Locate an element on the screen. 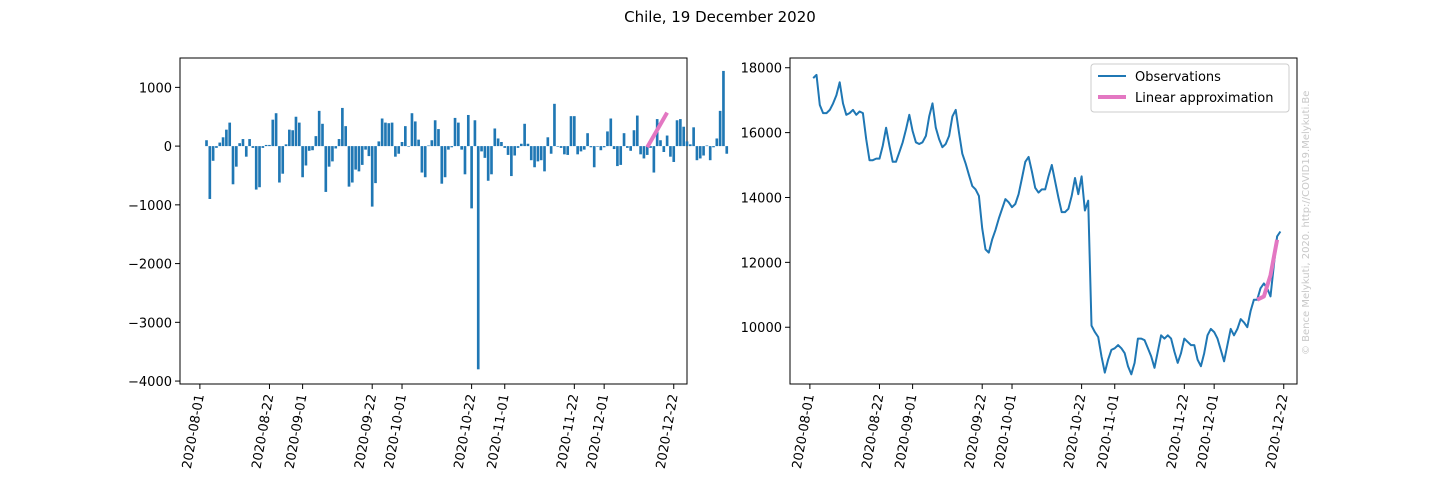 This screenshot has width=1440, height=480. x-tick-label: 2020-11-01 is located at coordinates (1109, 431).